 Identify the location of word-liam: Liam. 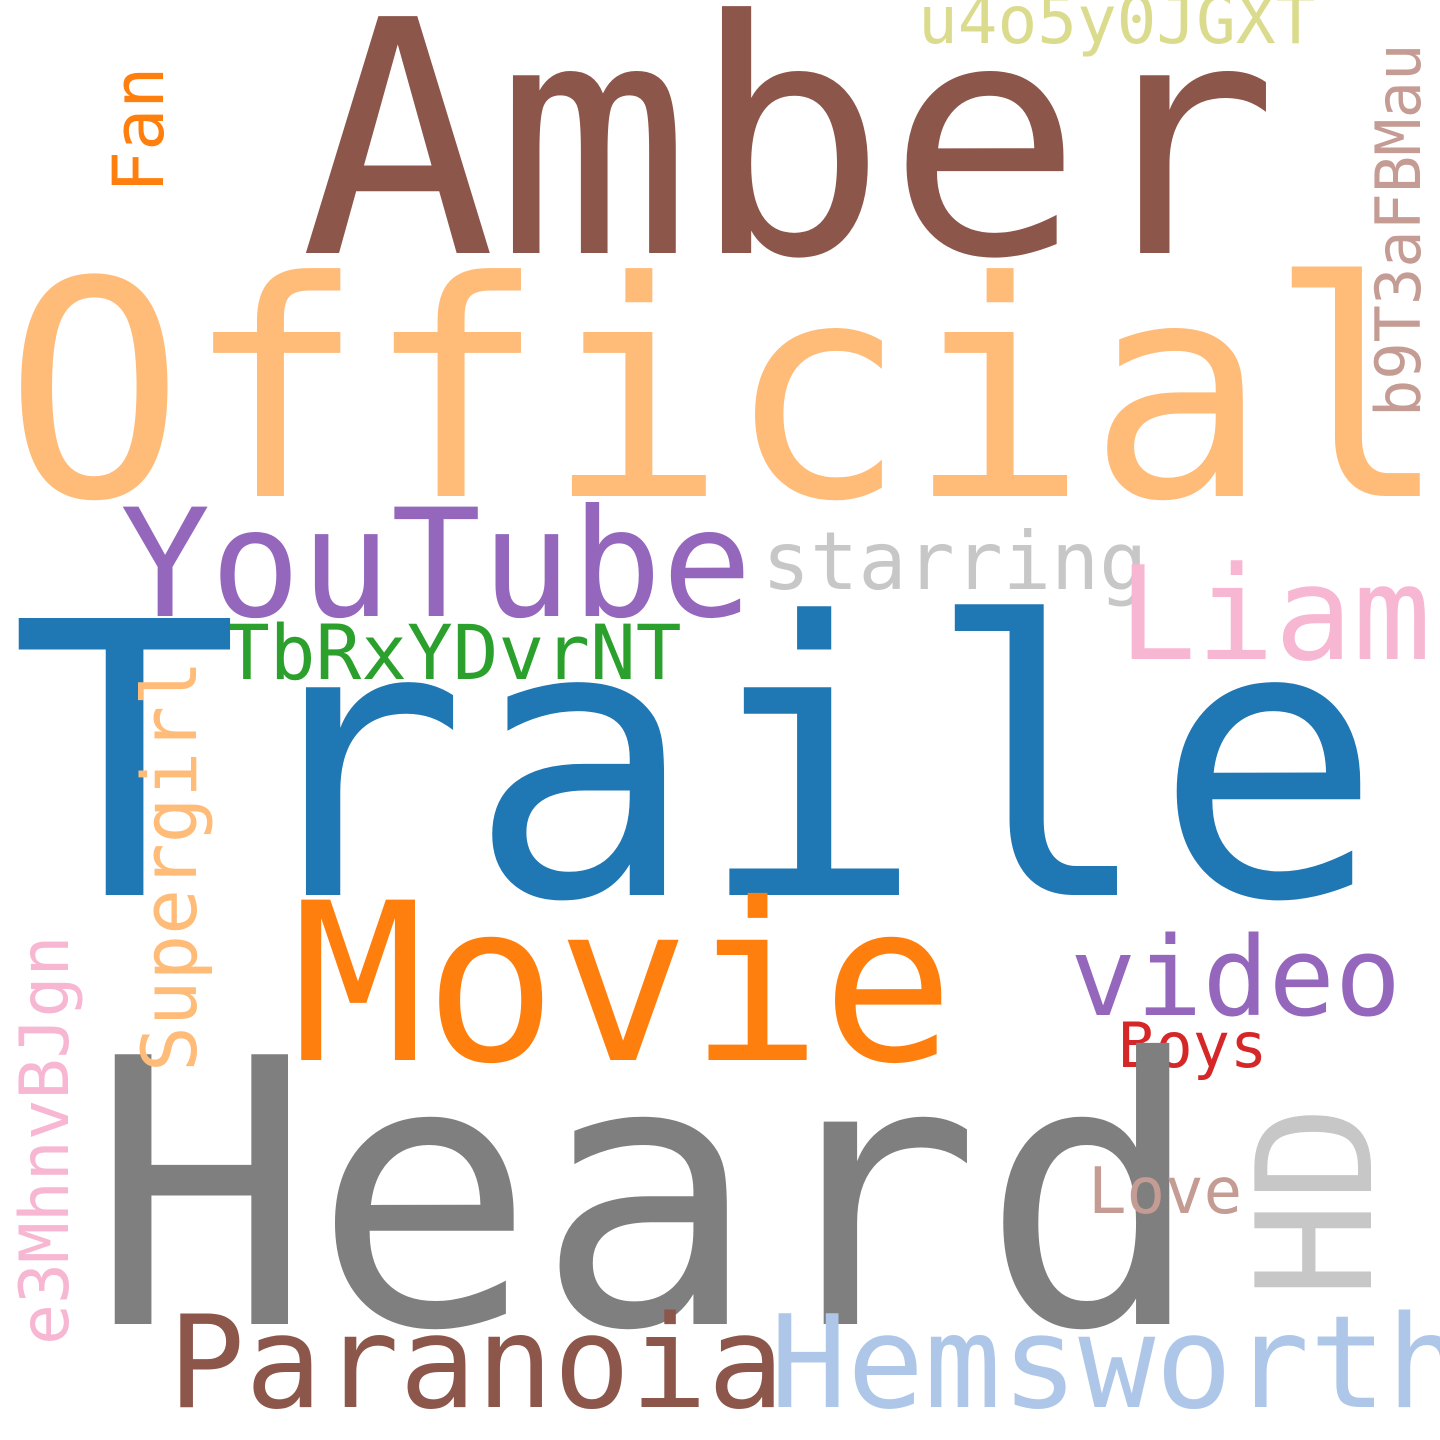
(1275, 614).